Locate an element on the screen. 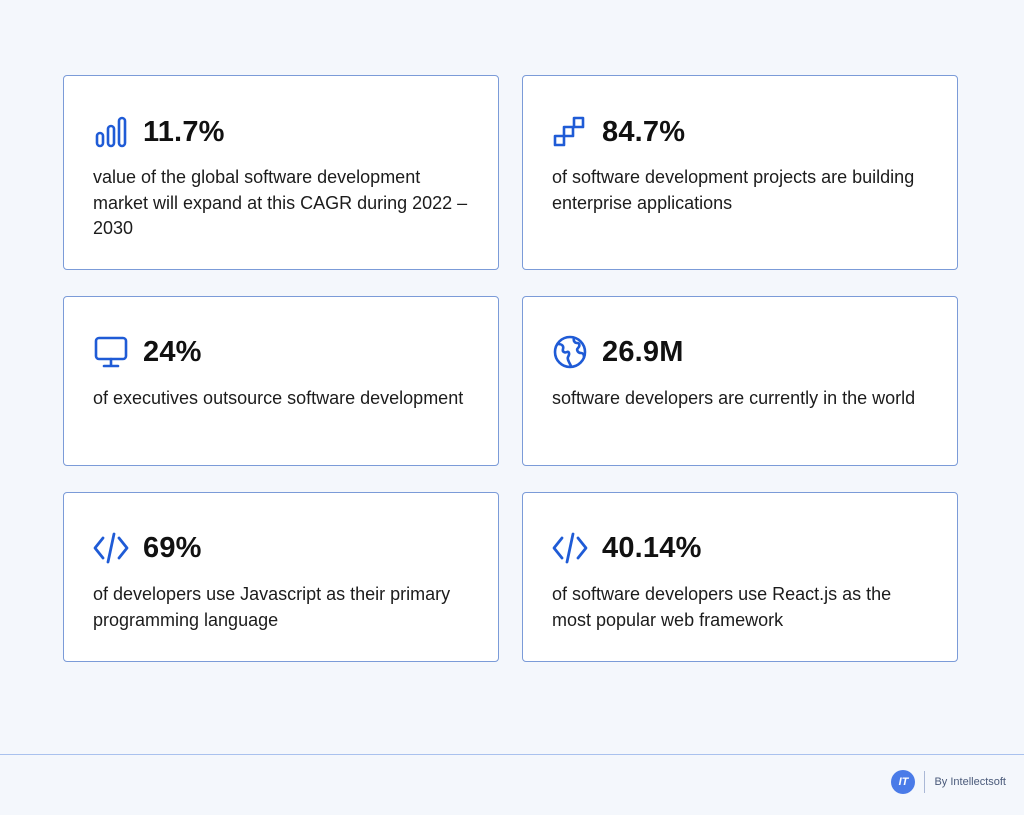 This screenshot has height=815, width=1024. intellectsoft-logo-icon: IT is located at coordinates (903, 782).